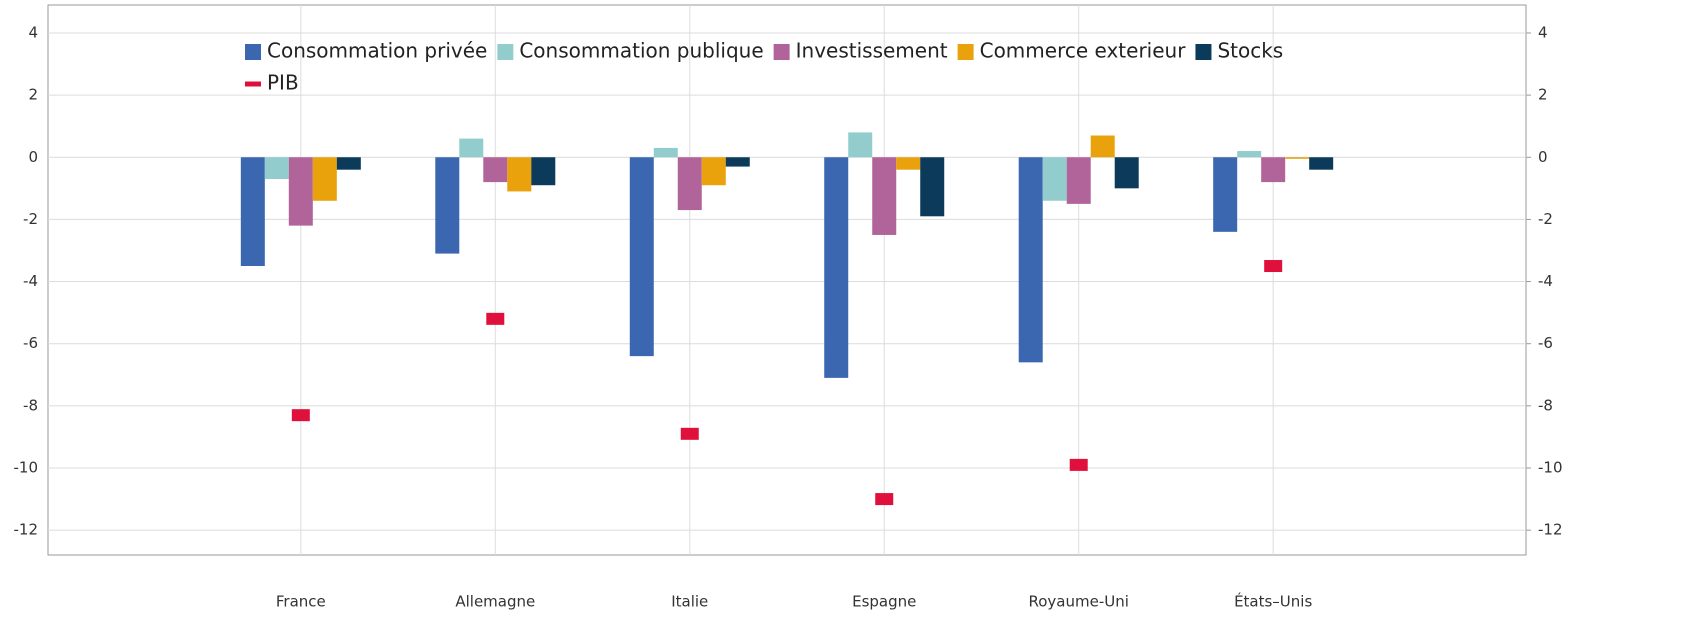 This screenshot has height=621, width=1683. What do you see at coordinates (872, 51) in the screenshot?
I see `legend-label: Investissement` at bounding box center [872, 51].